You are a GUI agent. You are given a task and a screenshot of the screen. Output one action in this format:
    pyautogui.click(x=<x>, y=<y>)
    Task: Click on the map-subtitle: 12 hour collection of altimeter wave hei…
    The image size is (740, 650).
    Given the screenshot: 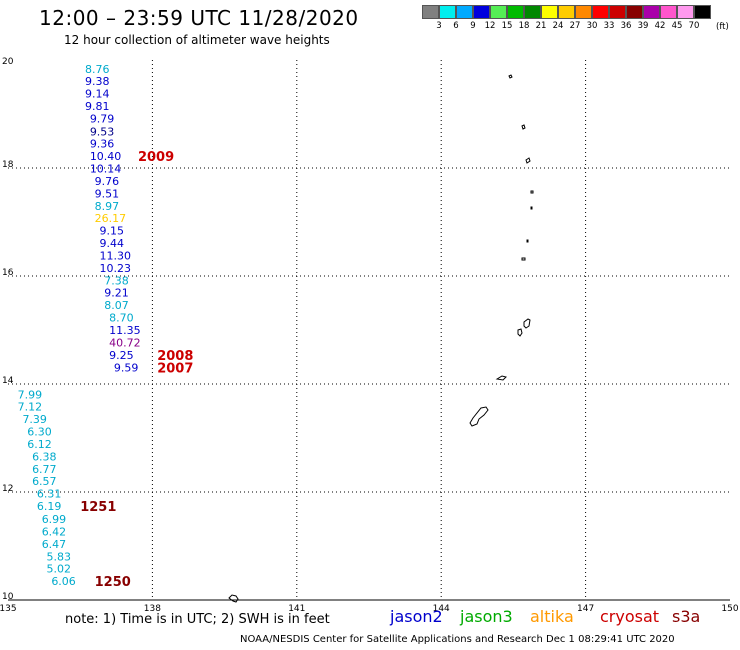 What is the action you would take?
    pyautogui.click(x=197, y=40)
    